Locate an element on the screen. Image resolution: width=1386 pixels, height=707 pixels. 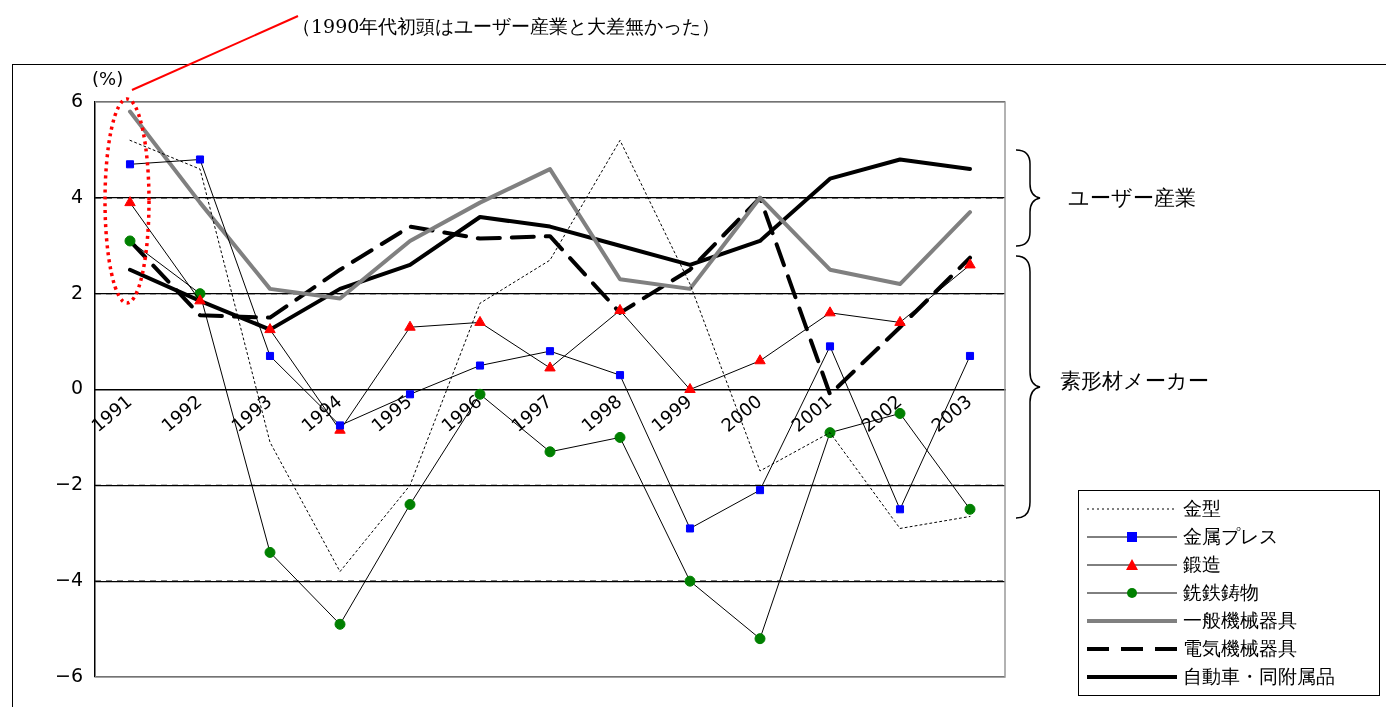
legend-label: 金型 is located at coordinates (1202, 508).